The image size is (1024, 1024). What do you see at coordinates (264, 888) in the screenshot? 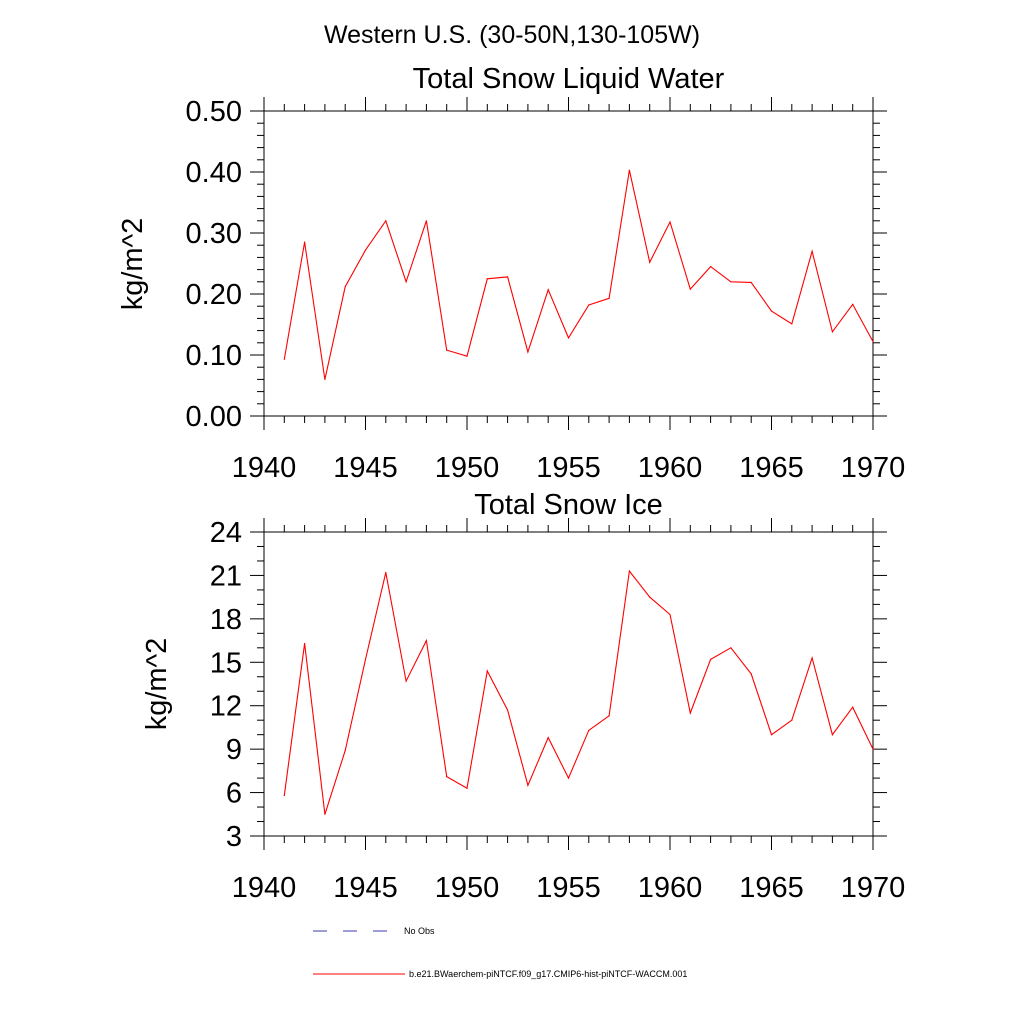
I see `chart1-x-tick-label: 1940` at bounding box center [264, 888].